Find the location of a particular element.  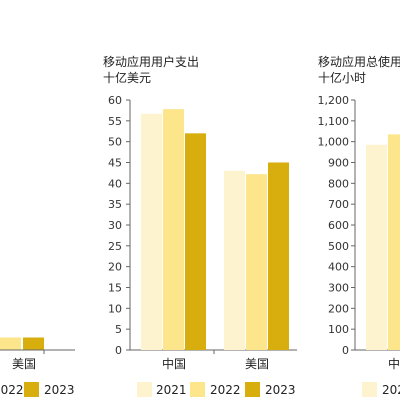

center-y-tick-label: 30 is located at coordinates (115, 225).